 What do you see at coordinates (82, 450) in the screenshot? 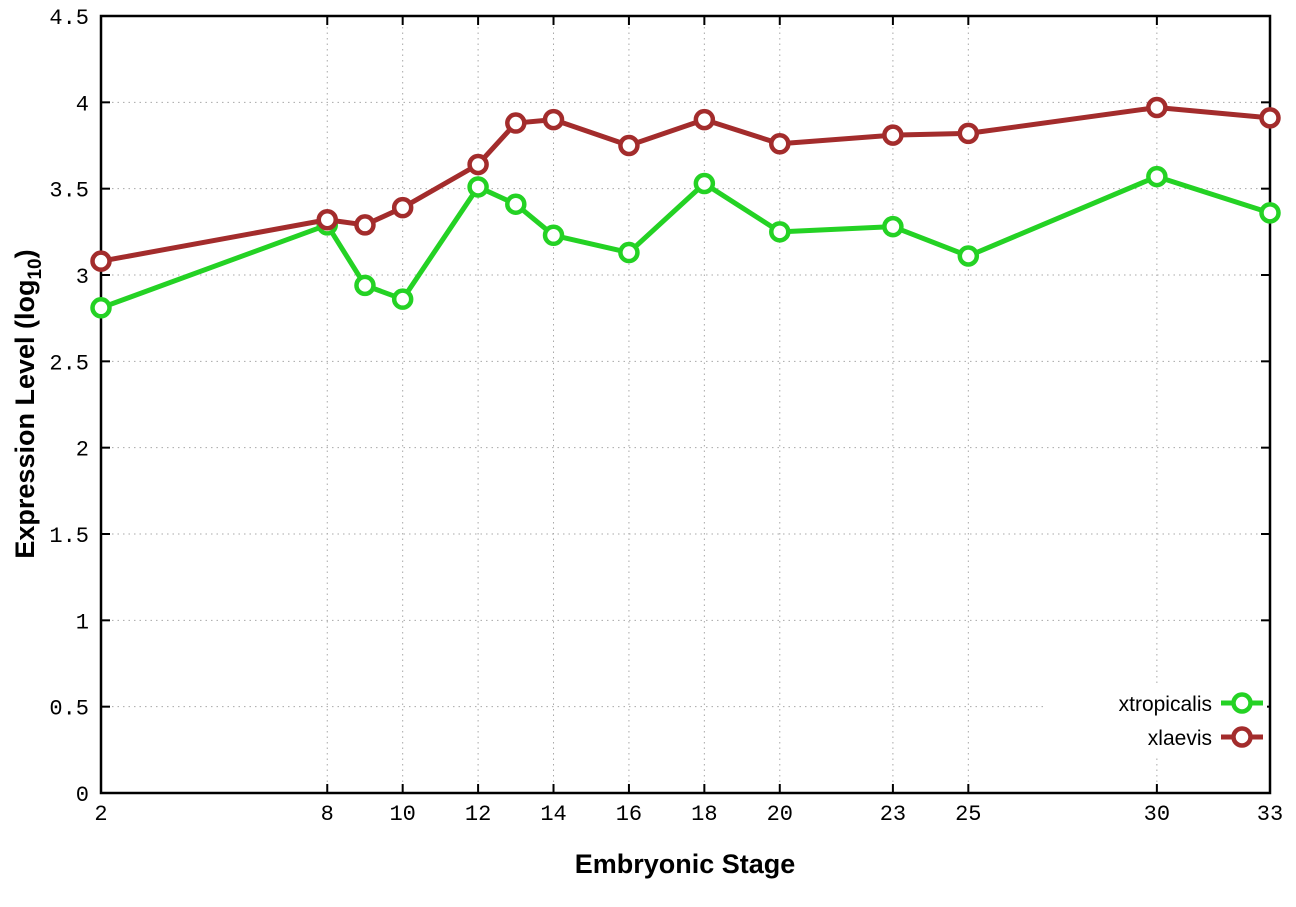
I see `y-tick-label: 2` at bounding box center [82, 450].